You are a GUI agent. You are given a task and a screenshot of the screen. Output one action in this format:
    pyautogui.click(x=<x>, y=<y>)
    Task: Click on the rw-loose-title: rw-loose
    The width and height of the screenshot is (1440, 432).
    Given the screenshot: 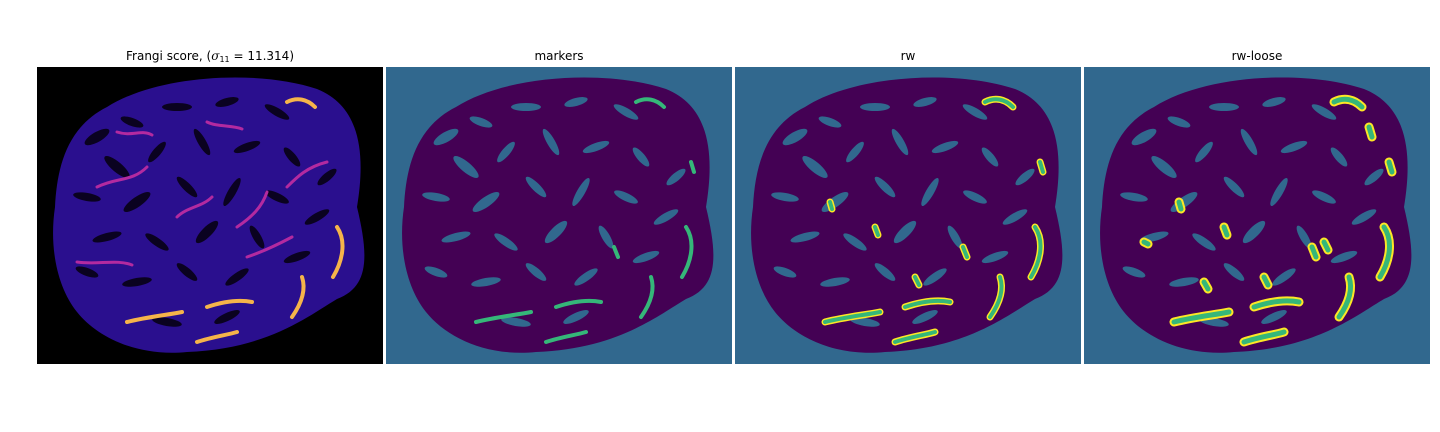 What is the action you would take?
    pyautogui.click(x=1257, y=56)
    